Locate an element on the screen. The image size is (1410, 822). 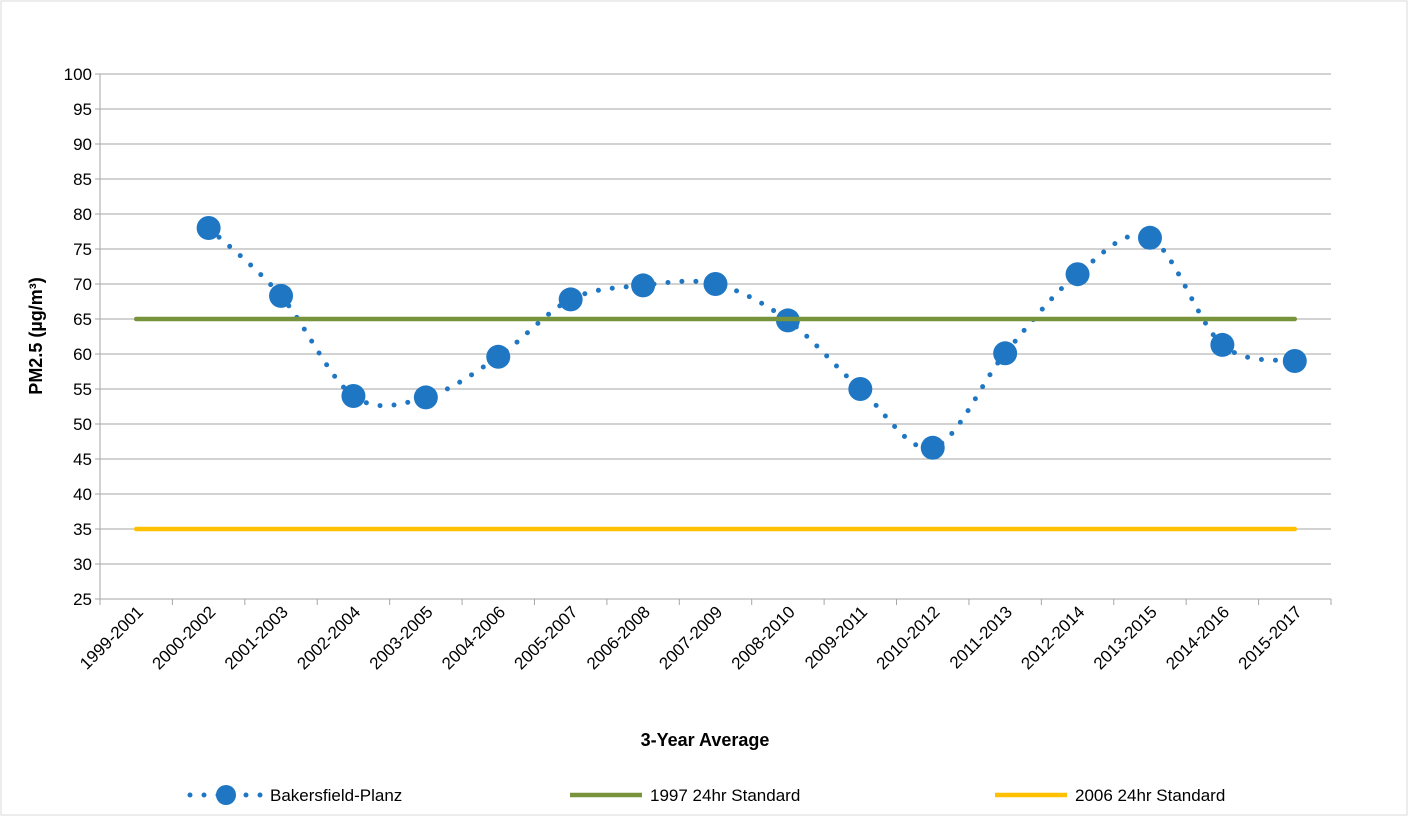
x-axis-title: 3-Year Average is located at coordinates (705, 740).